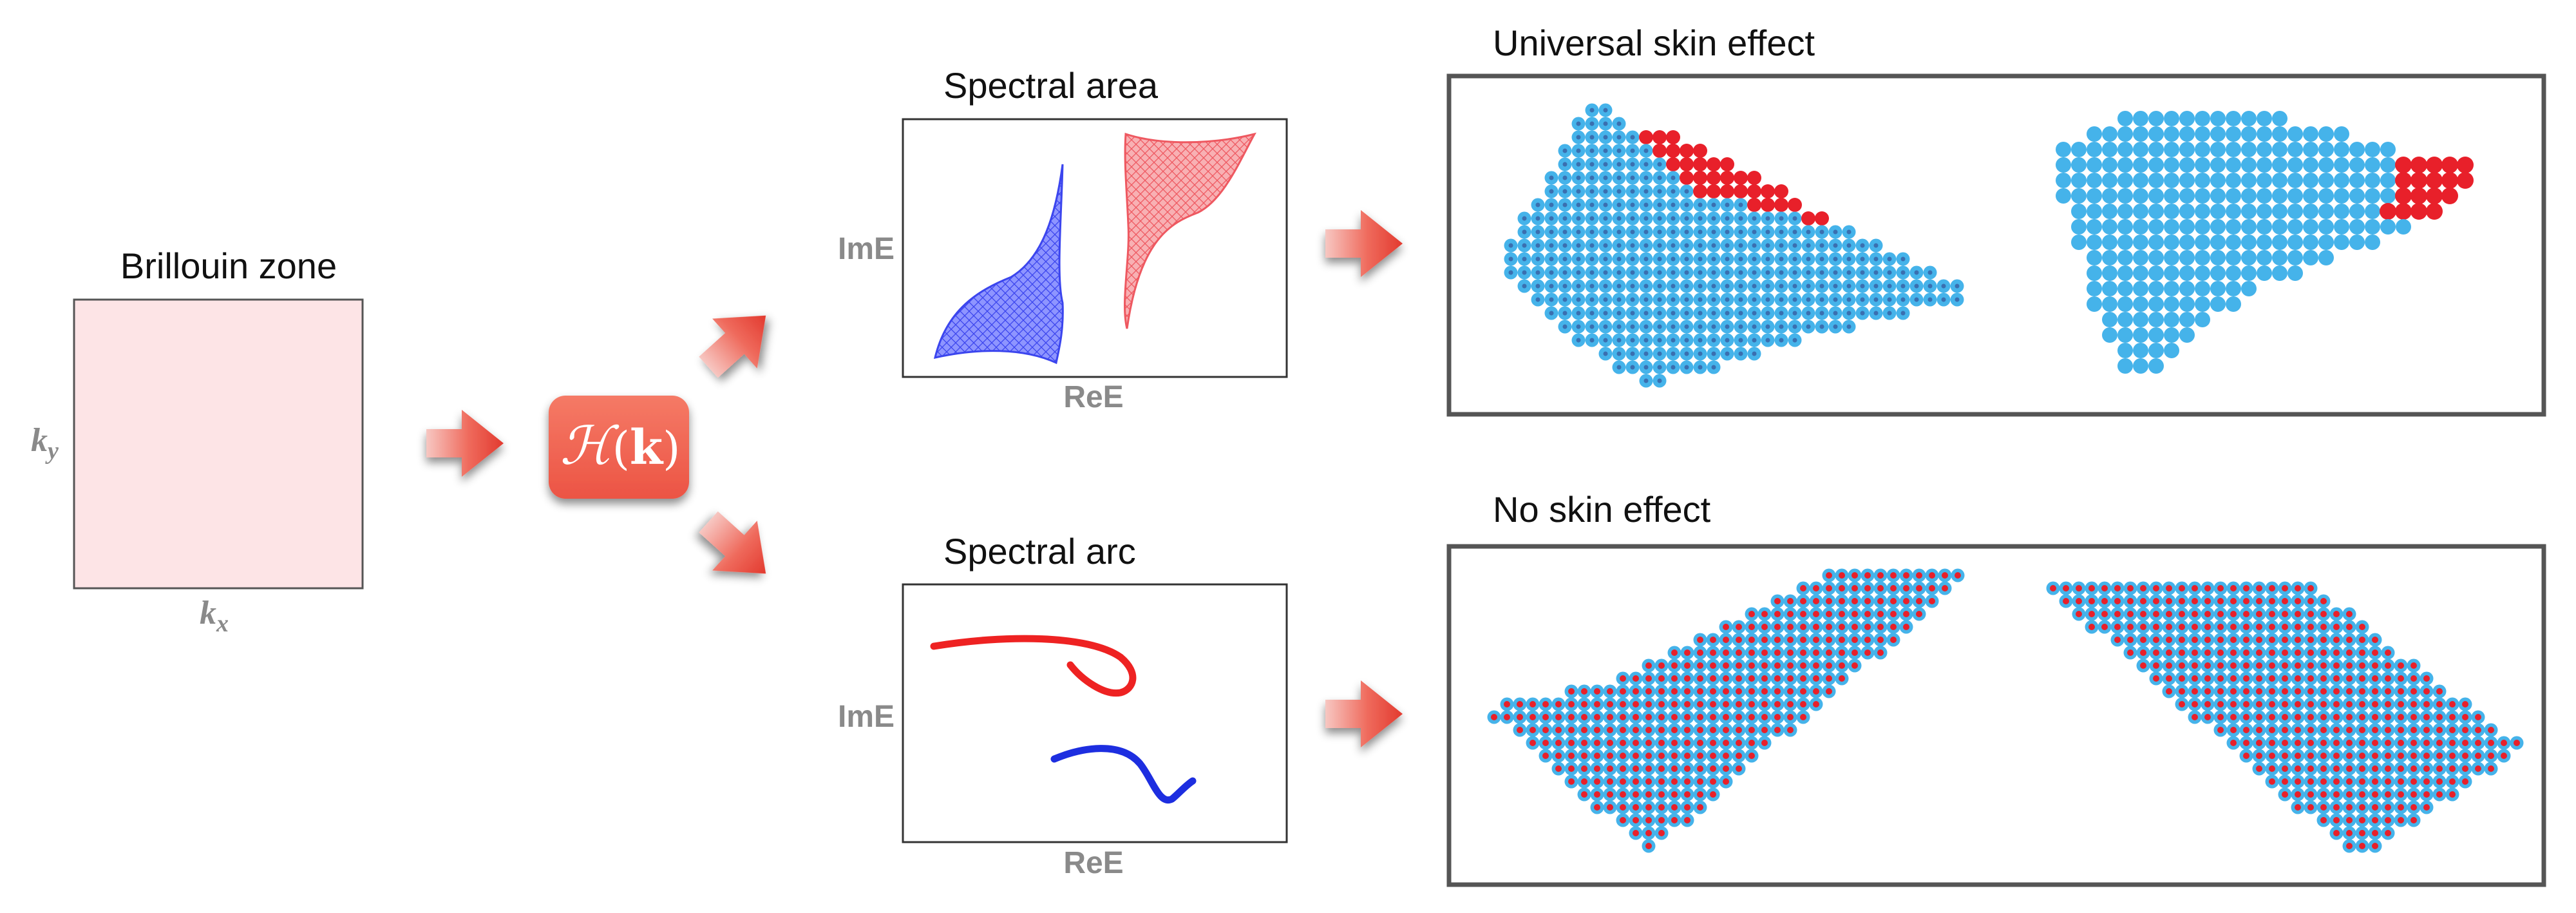 This screenshot has height=913, width=2576. Describe the element at coordinates (1190, 230) in the screenshot. I see `spectral-area-red-region` at that location.